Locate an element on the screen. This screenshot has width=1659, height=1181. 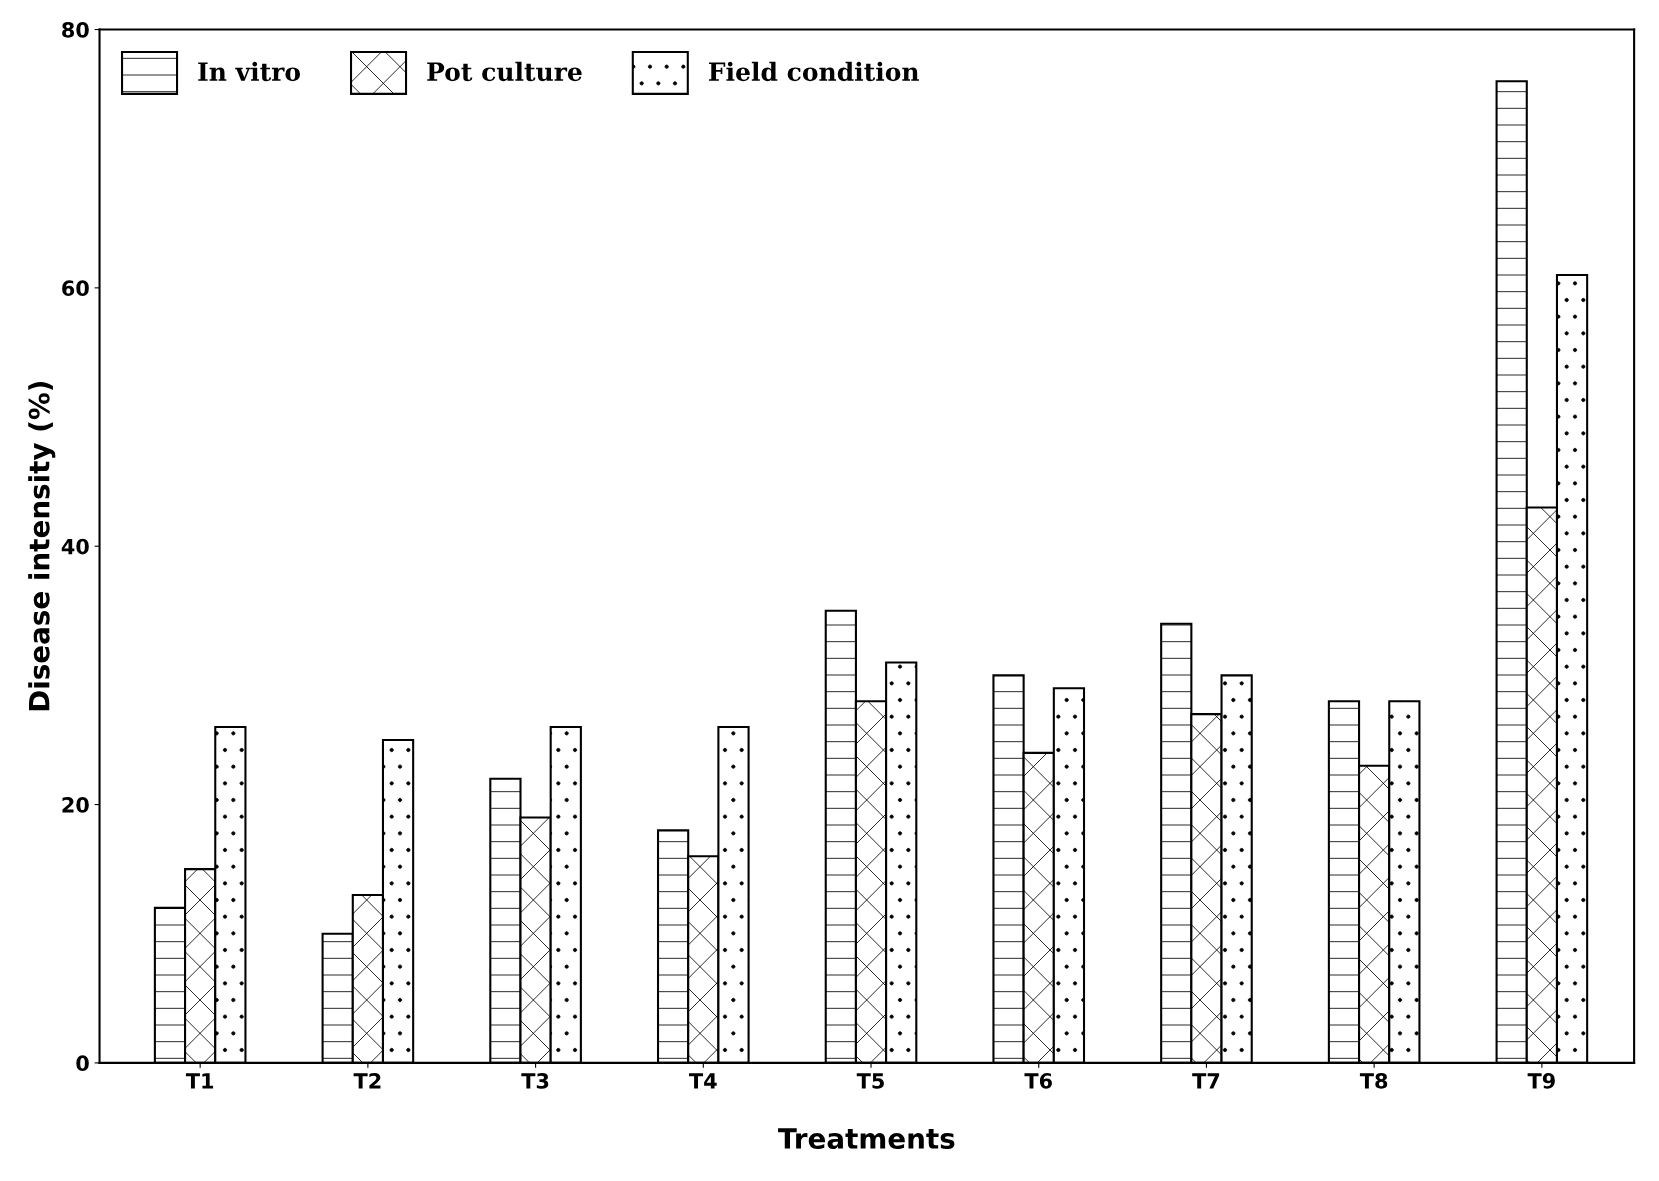
x-tick-label: T4 is located at coordinates (703, 1081).